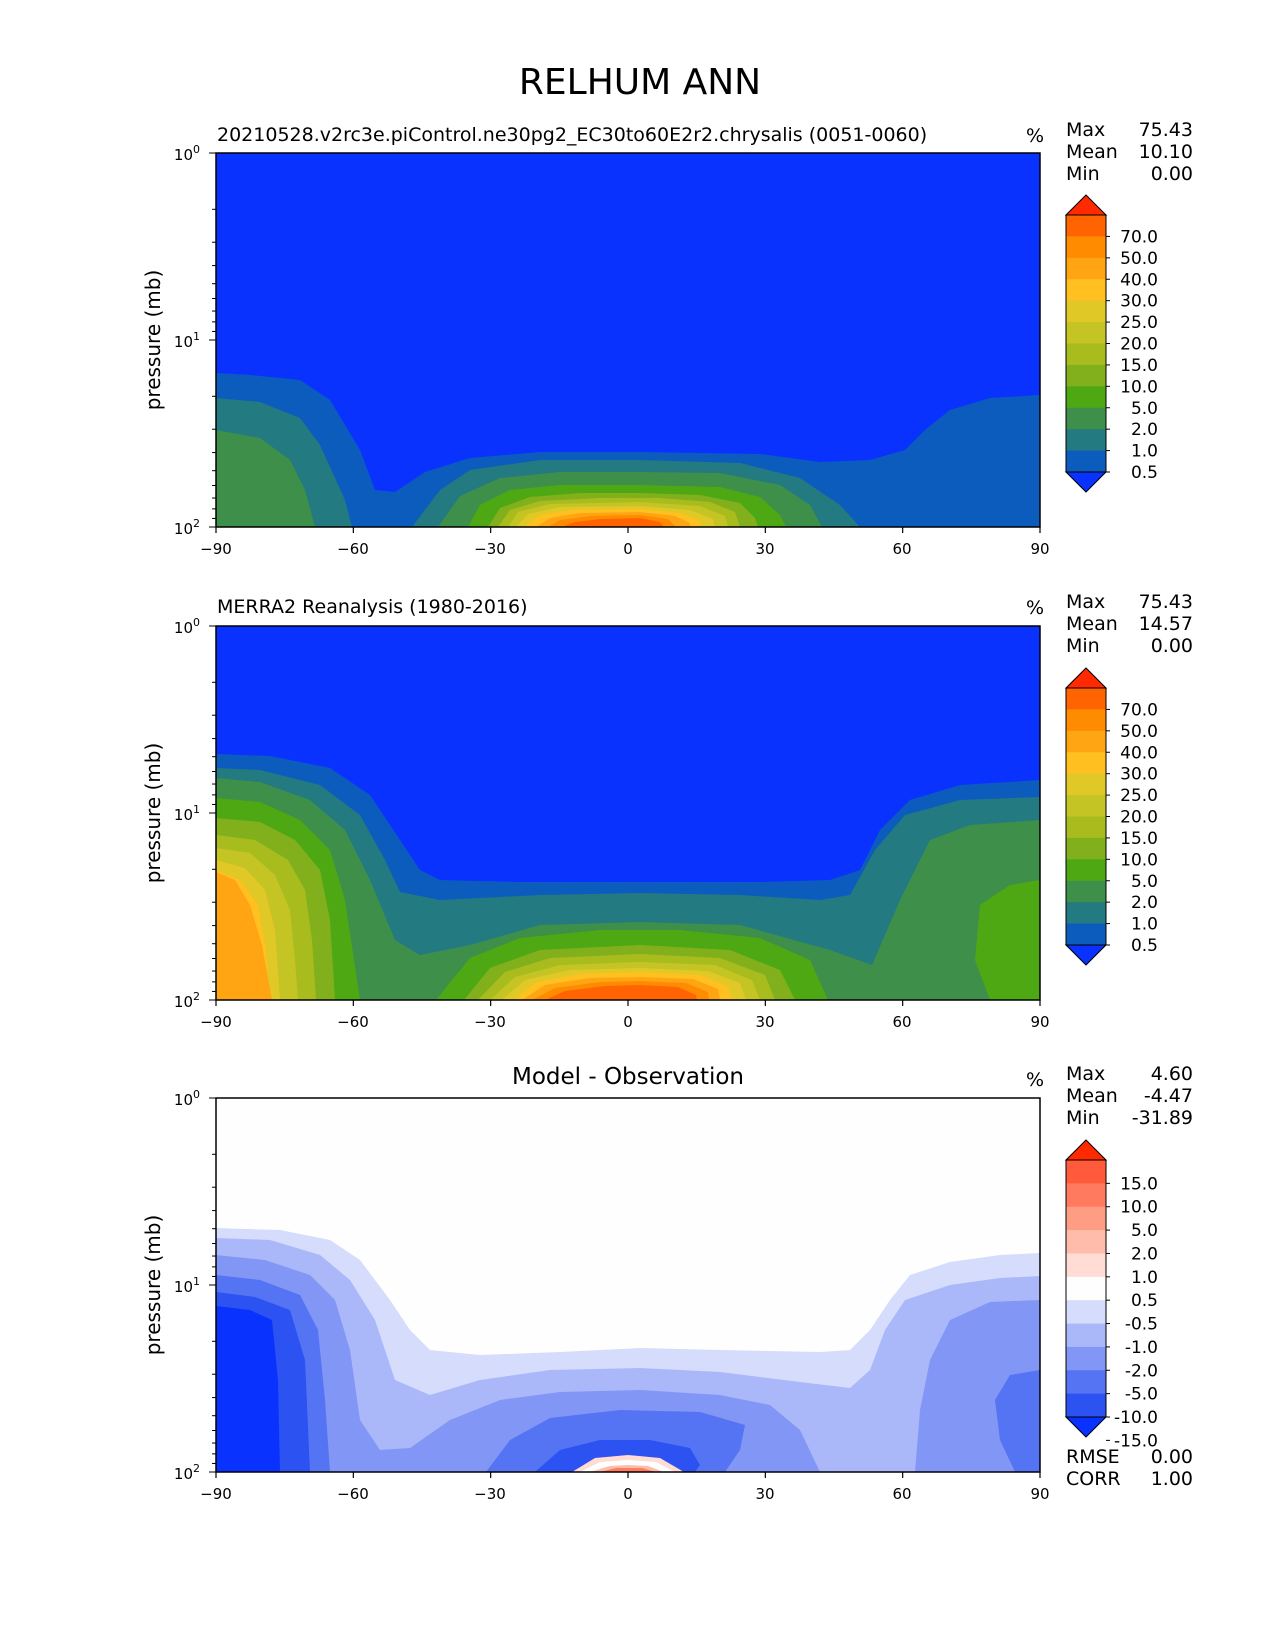 Image resolution: width=1275 pixels, height=1650 pixels. I want to click on x-tick-label: 30, so click(764, 1022).